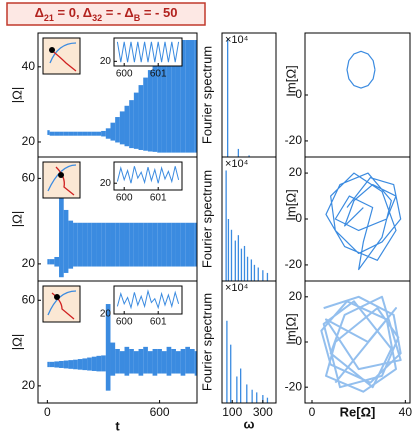 This screenshot has height=433, width=416. I want to click on x-tick-label: 601, so click(158, 74).